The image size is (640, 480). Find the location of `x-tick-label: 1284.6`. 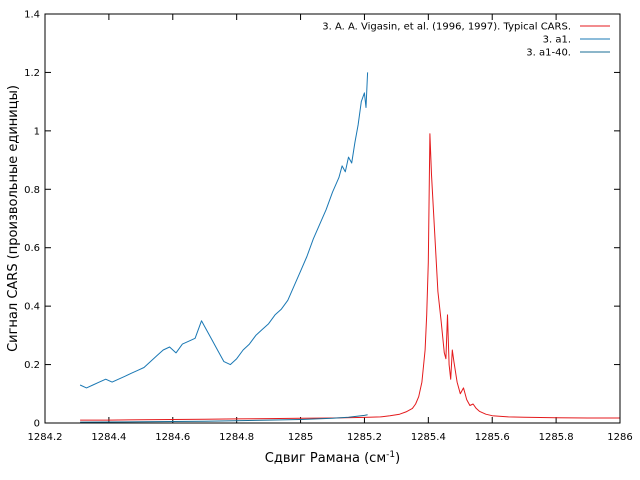

x-tick-label: 1284.6 is located at coordinates (172, 437).